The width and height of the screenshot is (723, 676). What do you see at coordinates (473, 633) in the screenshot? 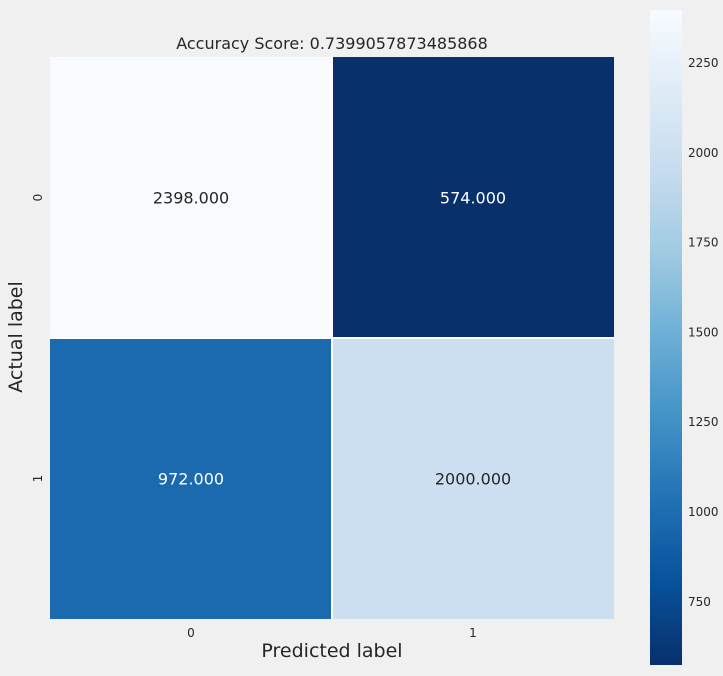
I see `x-tick-label-1: 1` at bounding box center [473, 633].